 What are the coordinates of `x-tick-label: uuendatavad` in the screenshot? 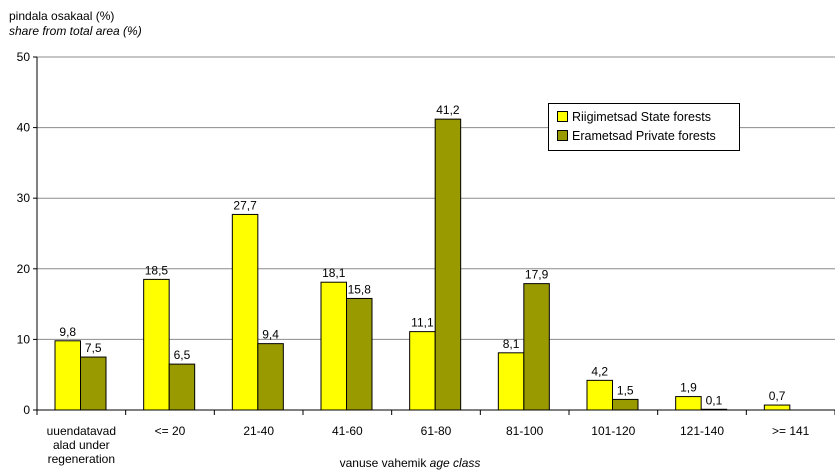 It's located at (81, 431).